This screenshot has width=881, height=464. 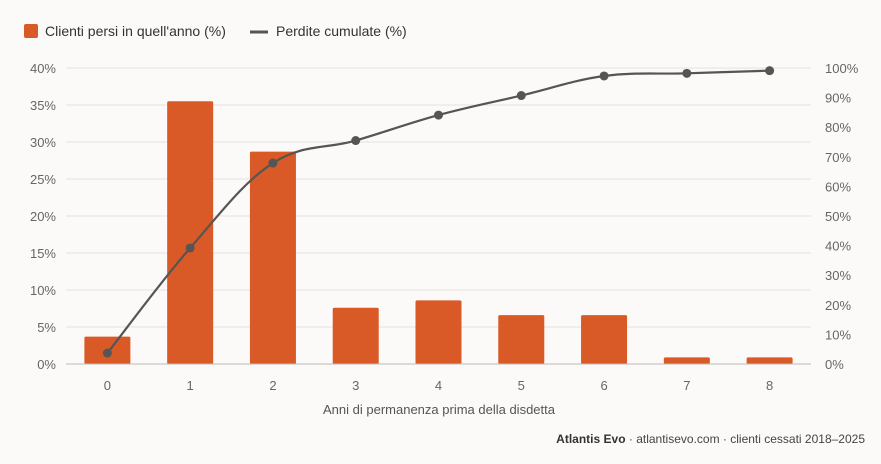 What do you see at coordinates (838, 216) in the screenshot?
I see `right-tick-label: 50%` at bounding box center [838, 216].